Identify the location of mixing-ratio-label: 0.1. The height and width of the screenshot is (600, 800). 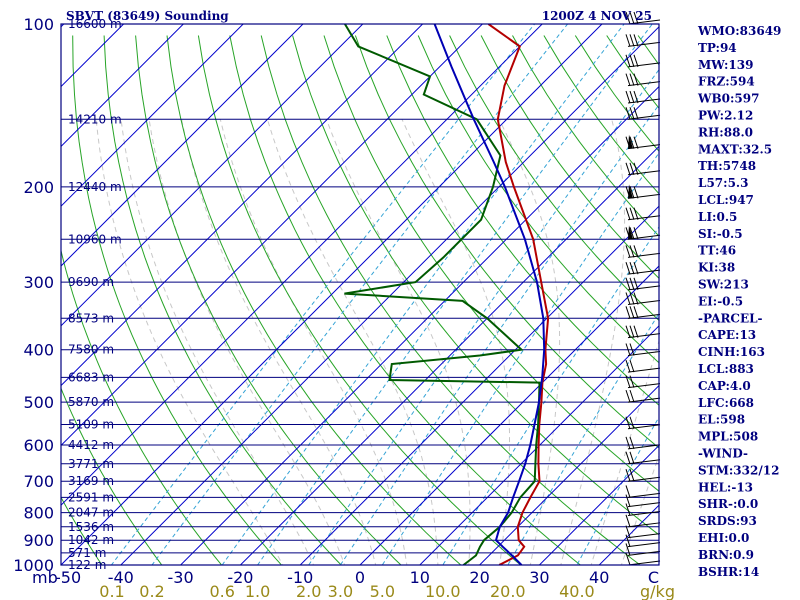
(111, 591).